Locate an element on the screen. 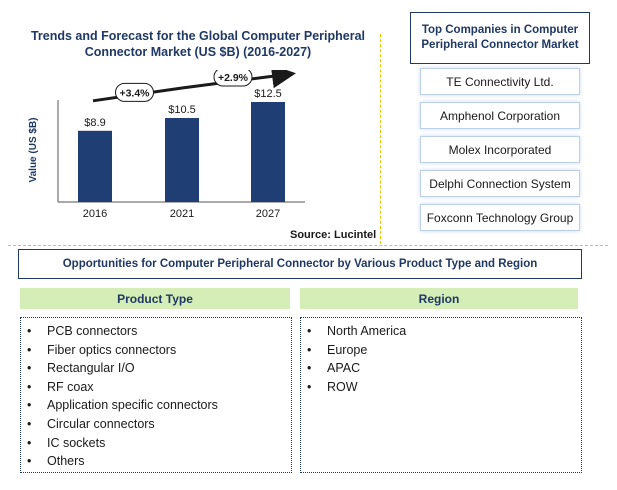  list-item: • Circular connectors is located at coordinates (91, 423).